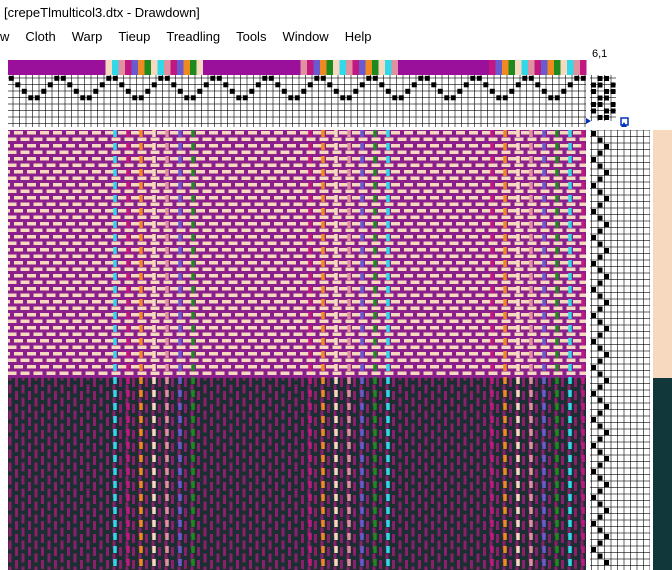  Describe the element at coordinates (251, 36) in the screenshot. I see `menu-item: Tools` at that location.